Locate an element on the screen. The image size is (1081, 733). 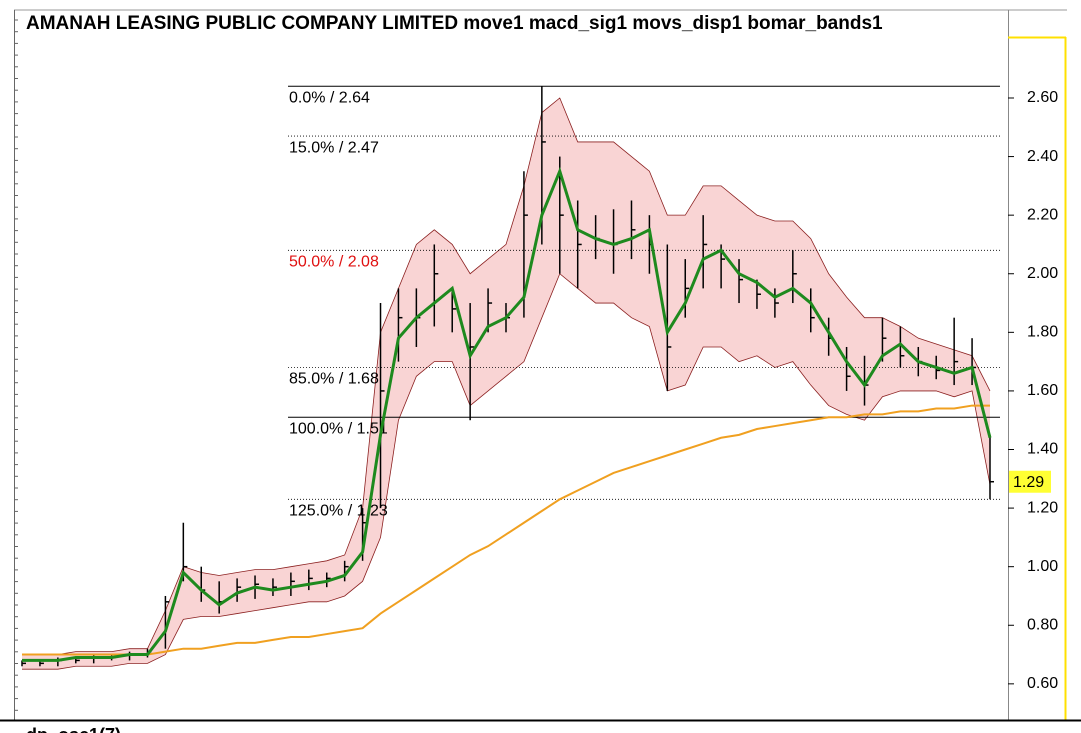
level-label: 15.0% / 2.47 is located at coordinates (334, 147).